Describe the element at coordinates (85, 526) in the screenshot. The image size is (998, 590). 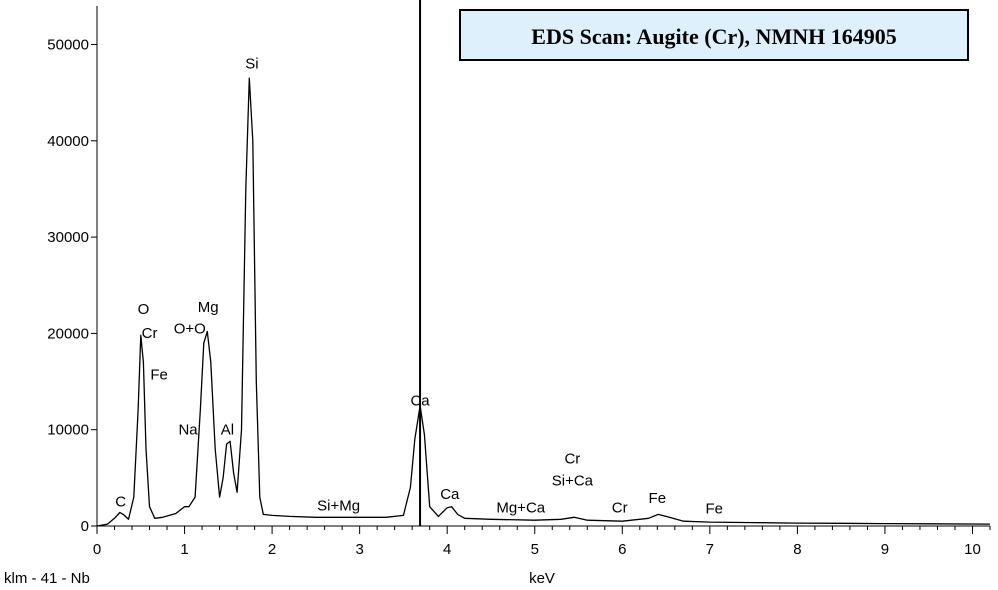
I see `y-tick-label: 0` at that location.